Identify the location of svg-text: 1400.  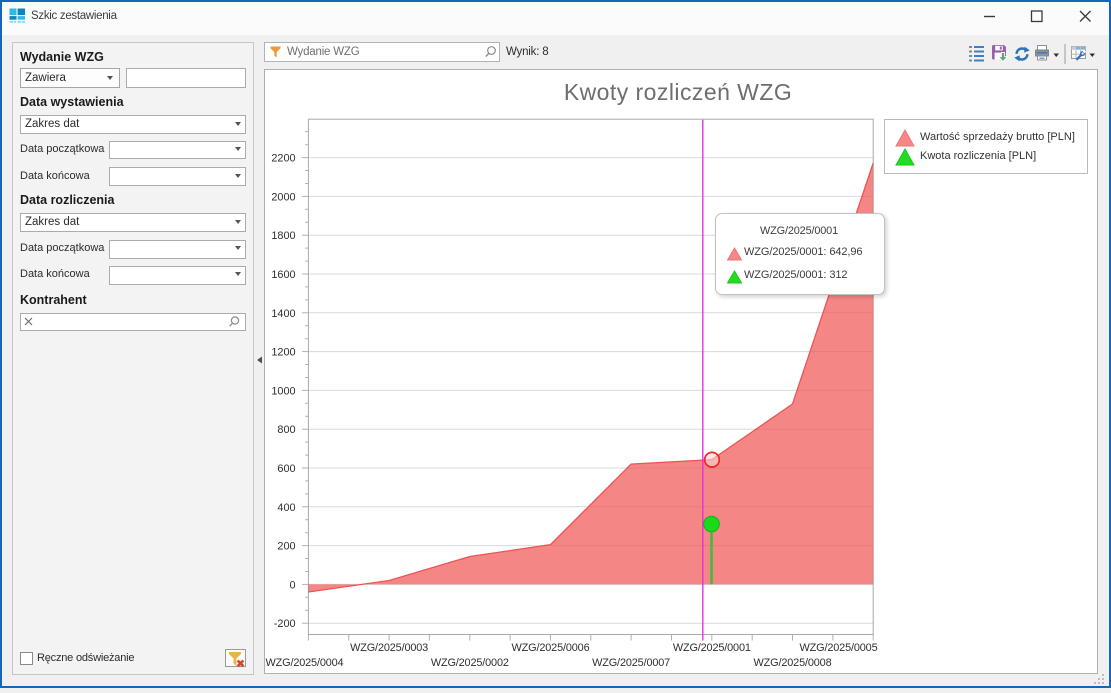
(283, 314).